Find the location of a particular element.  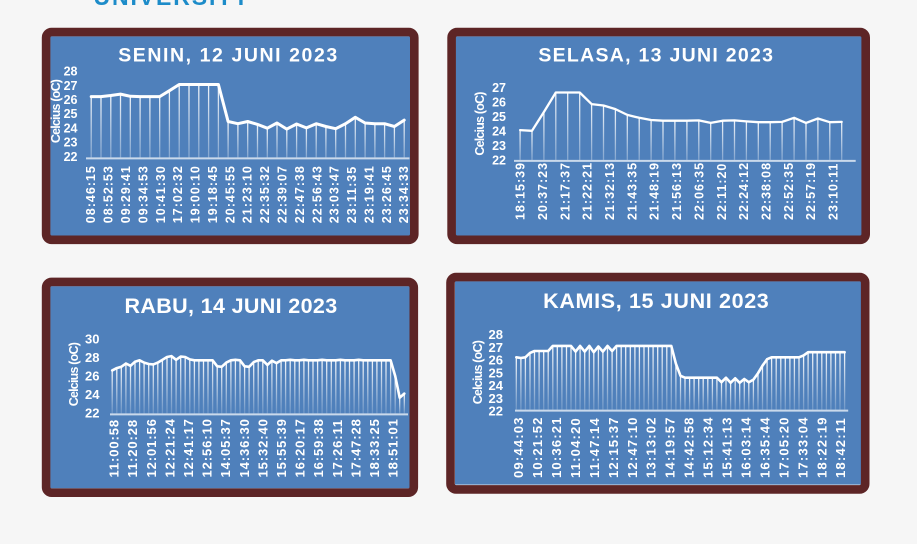

svg-text: 08:52:53 is located at coordinates (109, 194).